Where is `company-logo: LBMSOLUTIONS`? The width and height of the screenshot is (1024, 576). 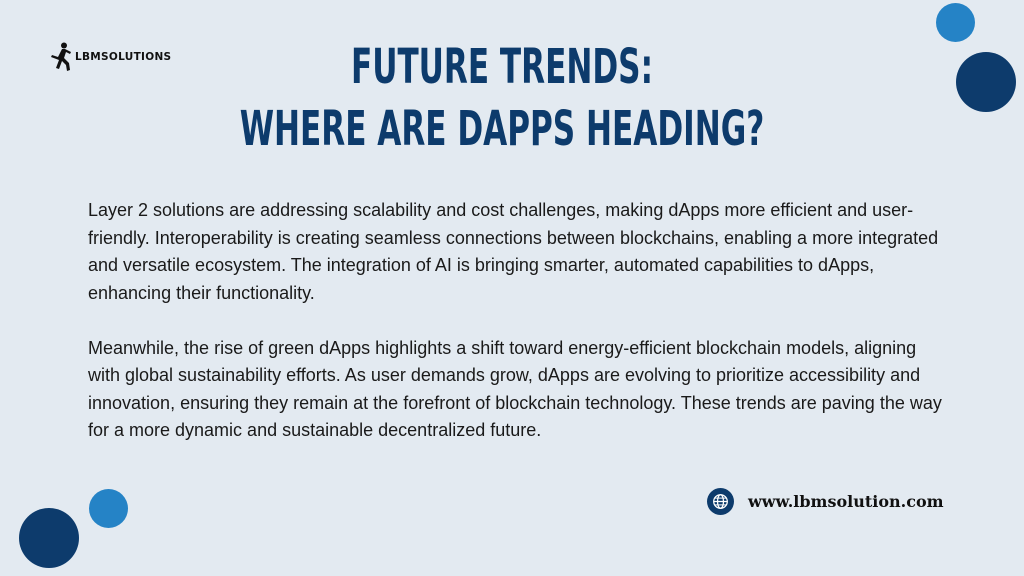
company-logo: LBMSOLUTIONS is located at coordinates (109, 57).